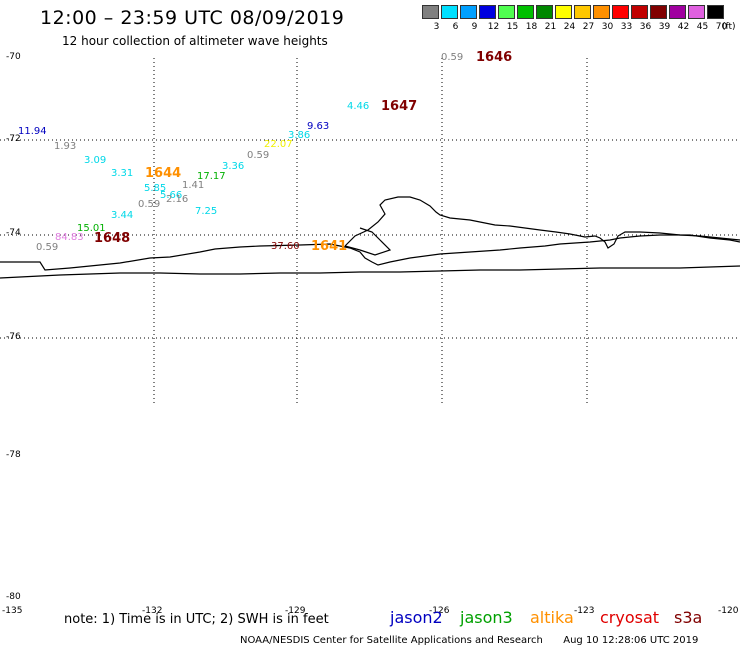 This screenshot has width=740, height=650. Describe the element at coordinates (112, 238) in the screenshot. I see `pass-time-label: 1648` at that location.